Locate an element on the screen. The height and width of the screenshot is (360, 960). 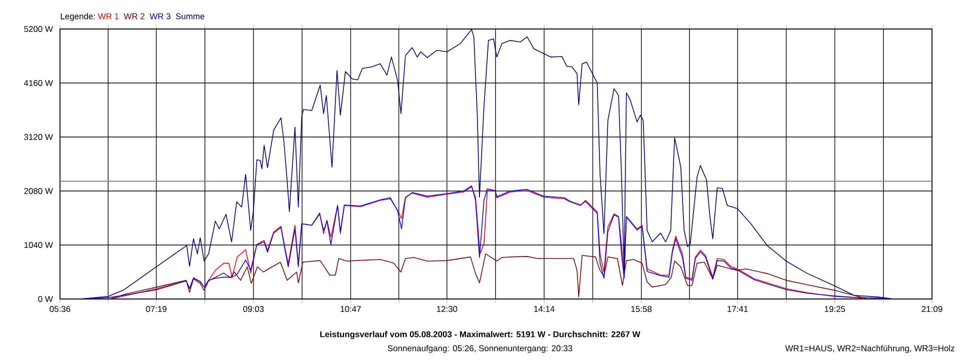
y-tick-label: 4160 W is located at coordinates (38, 83).